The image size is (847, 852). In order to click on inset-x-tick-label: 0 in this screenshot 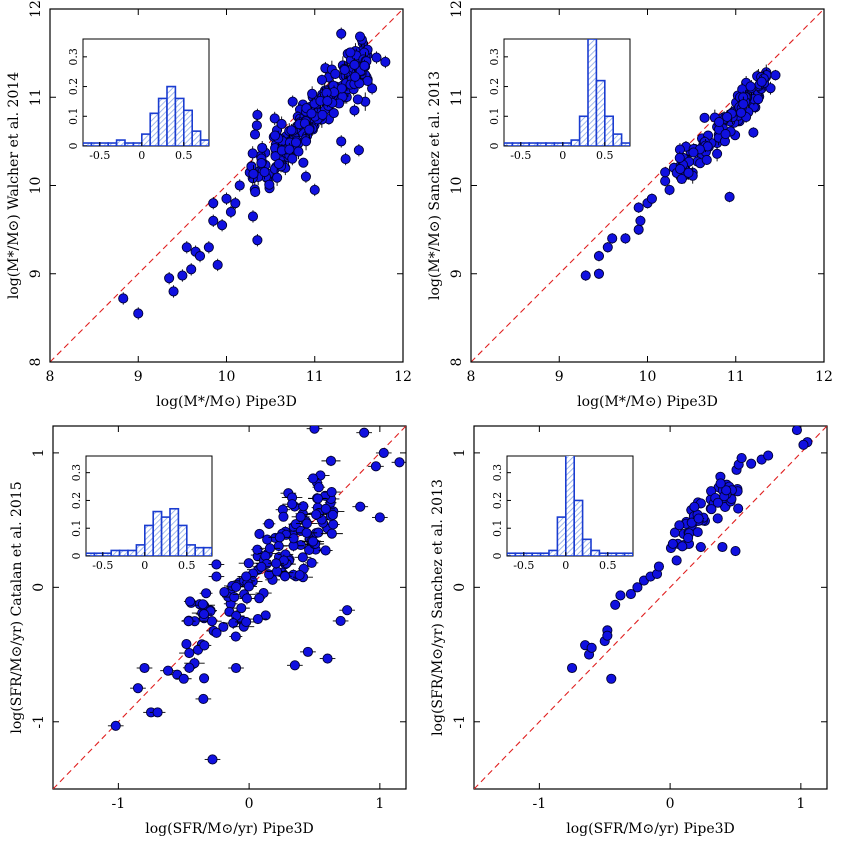, I will do `click(144, 565)`.